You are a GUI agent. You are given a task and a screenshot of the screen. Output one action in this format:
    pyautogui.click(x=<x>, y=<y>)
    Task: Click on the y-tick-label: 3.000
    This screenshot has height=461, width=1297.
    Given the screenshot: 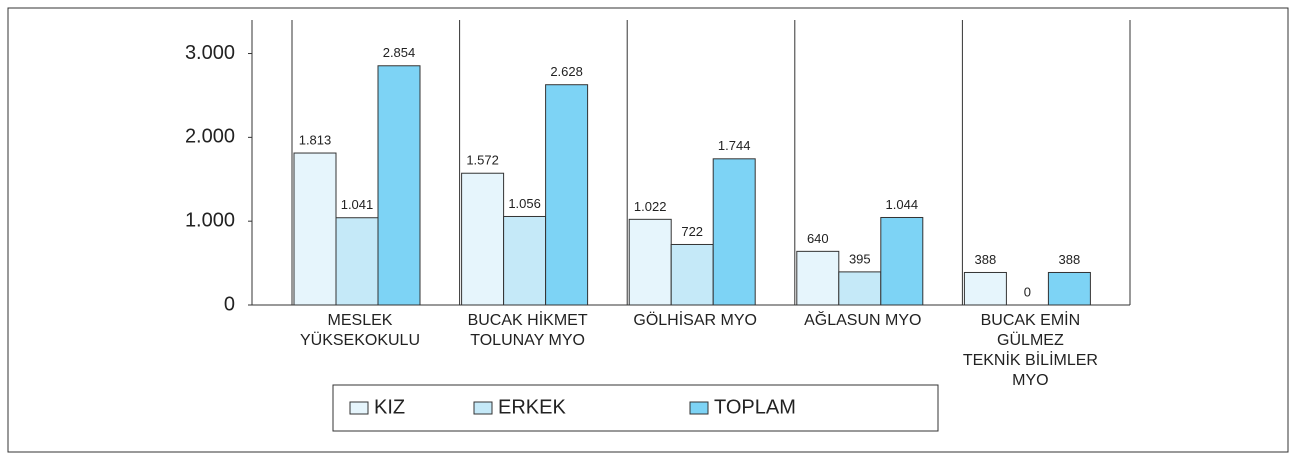 What is the action you would take?
    pyautogui.click(x=210, y=53)
    